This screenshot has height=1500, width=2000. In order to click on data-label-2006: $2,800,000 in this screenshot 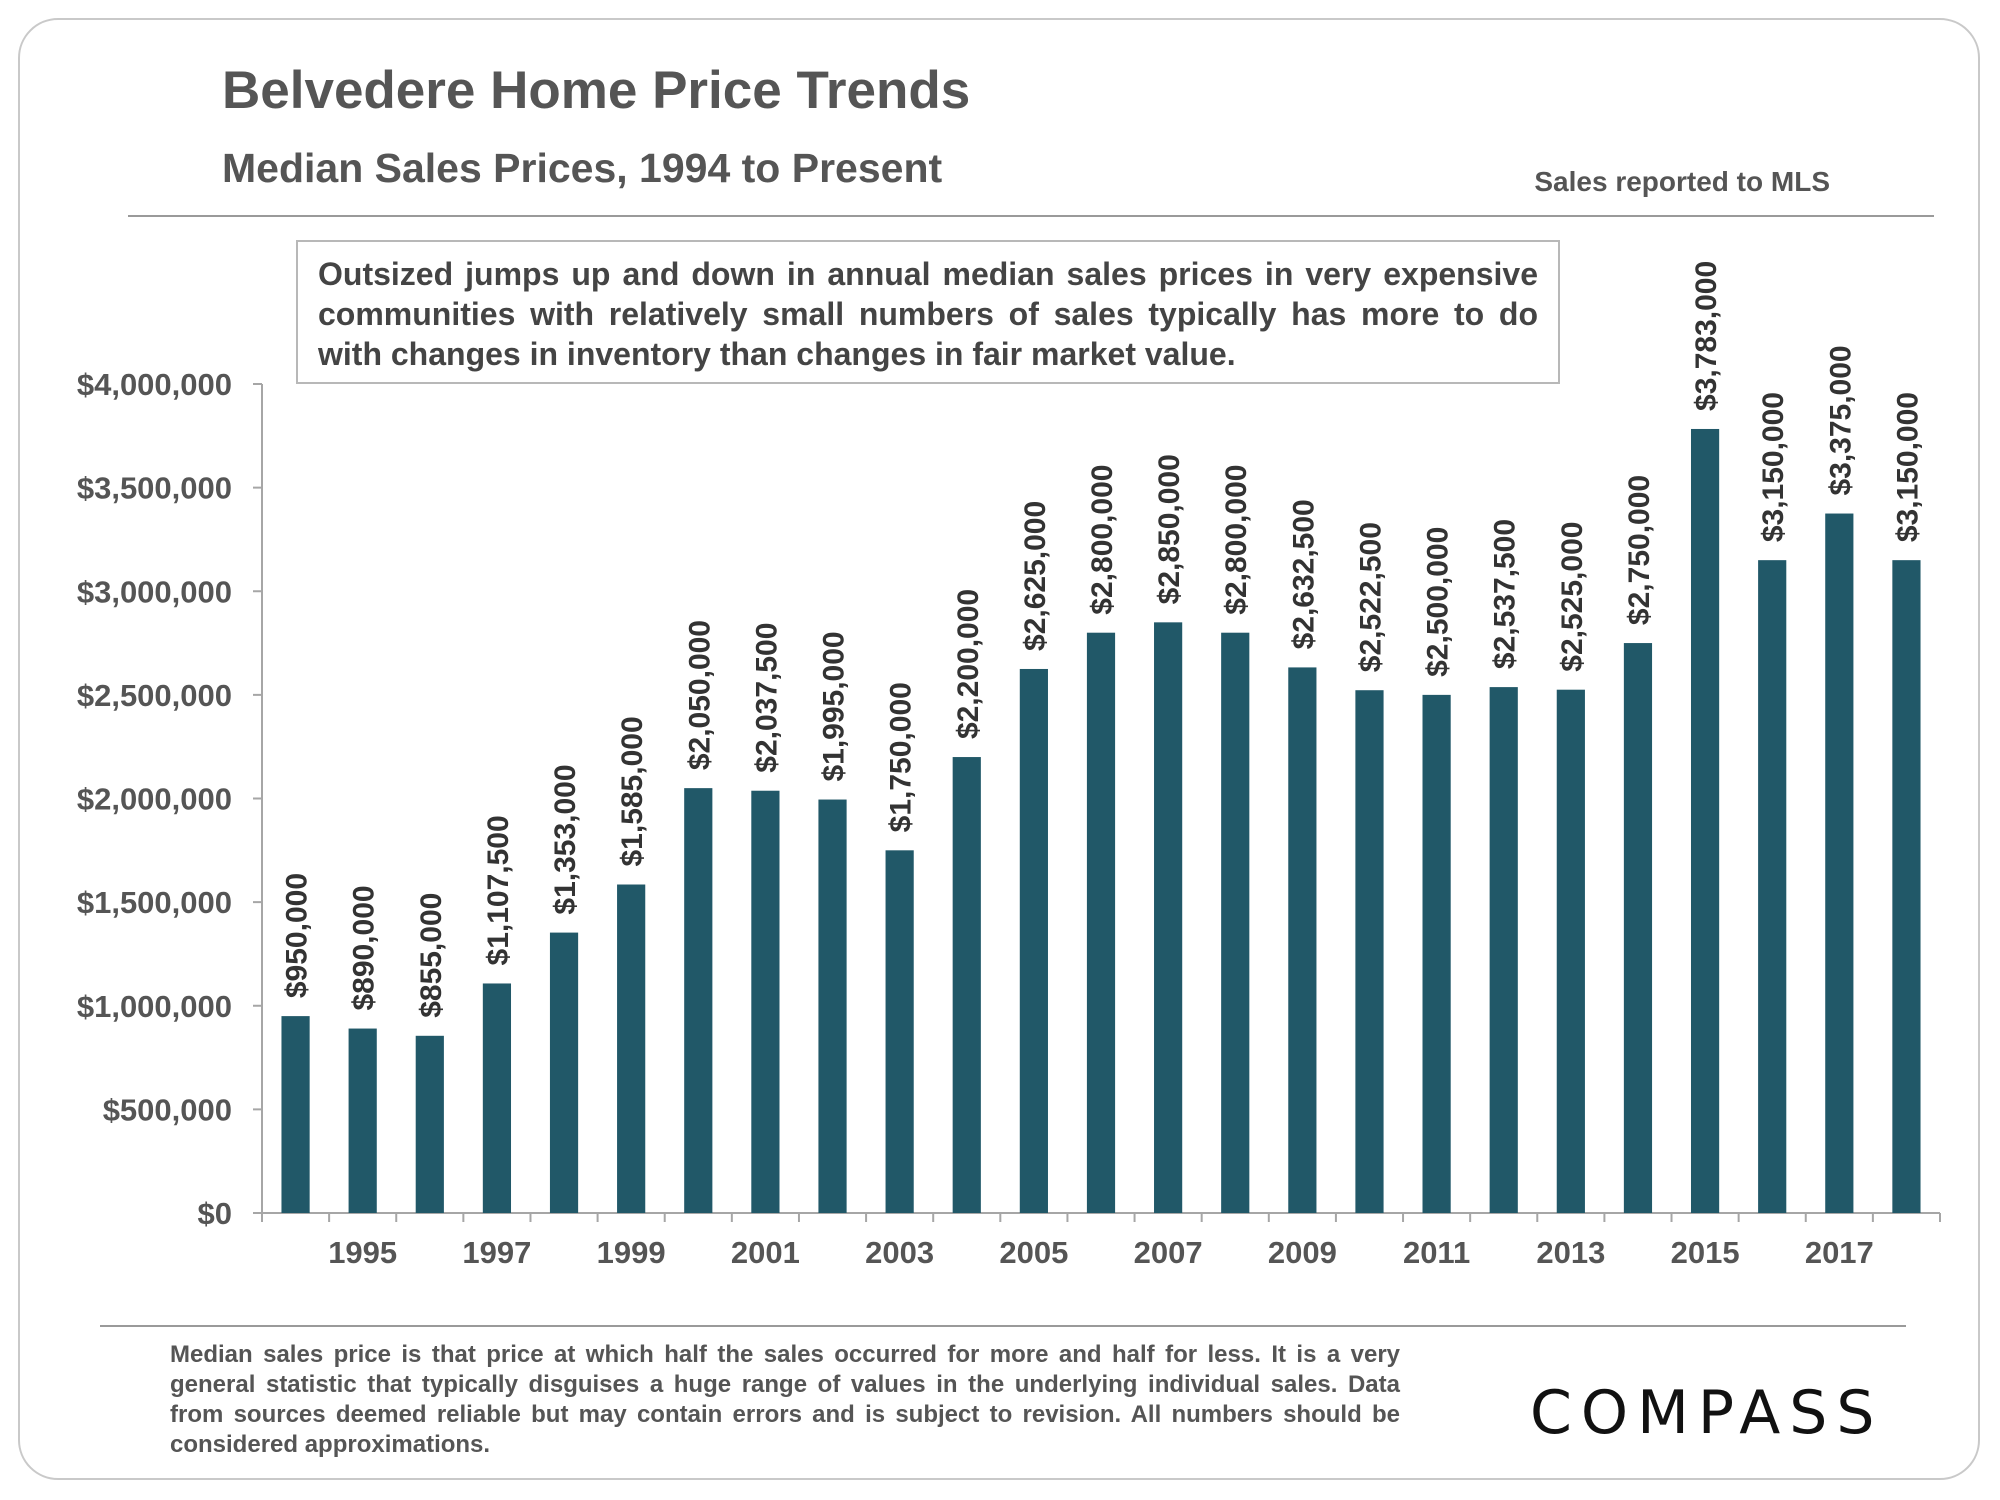, I will do `click(1102, 540)`.